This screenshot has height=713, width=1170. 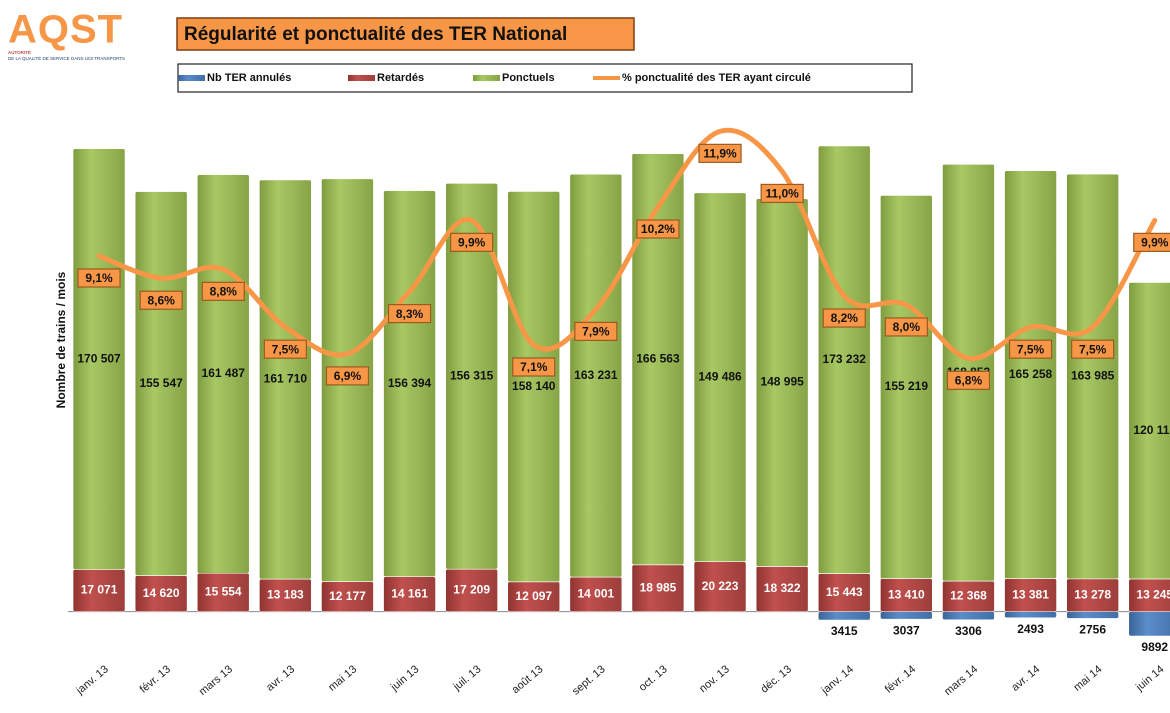 I want to click on value-label: 12 097, so click(x=533, y=596).